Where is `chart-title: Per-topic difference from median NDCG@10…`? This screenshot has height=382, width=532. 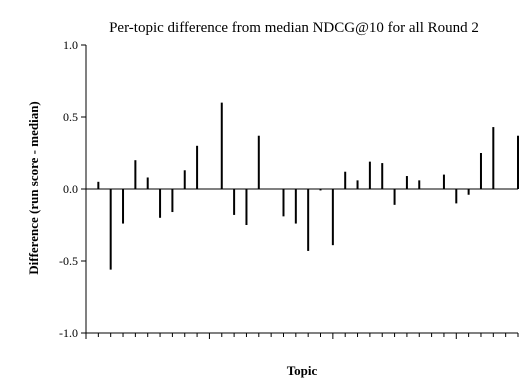
chart-title: Per-topic difference from median NDCG@10… is located at coordinates (294, 28).